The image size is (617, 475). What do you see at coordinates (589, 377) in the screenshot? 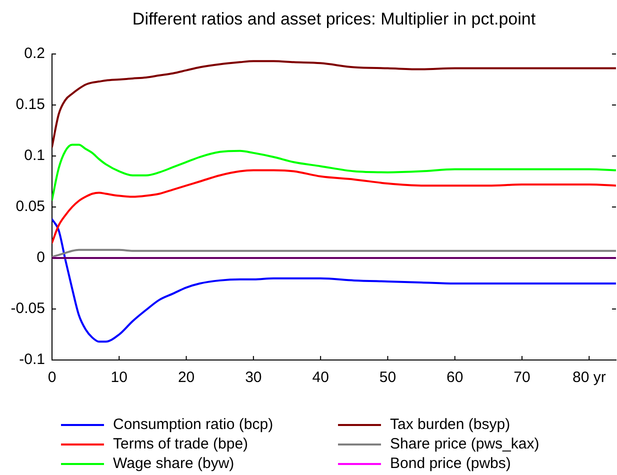
I see `x-tick-label: 80 yr` at bounding box center [589, 377].